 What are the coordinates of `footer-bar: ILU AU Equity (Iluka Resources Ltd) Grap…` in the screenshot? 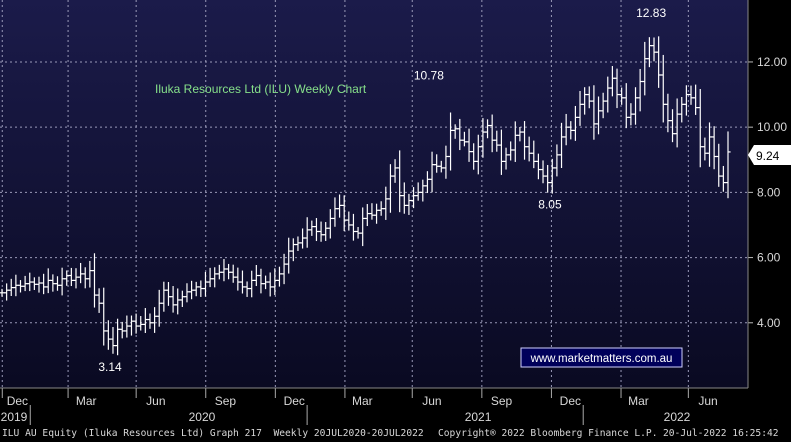 It's located at (395, 433).